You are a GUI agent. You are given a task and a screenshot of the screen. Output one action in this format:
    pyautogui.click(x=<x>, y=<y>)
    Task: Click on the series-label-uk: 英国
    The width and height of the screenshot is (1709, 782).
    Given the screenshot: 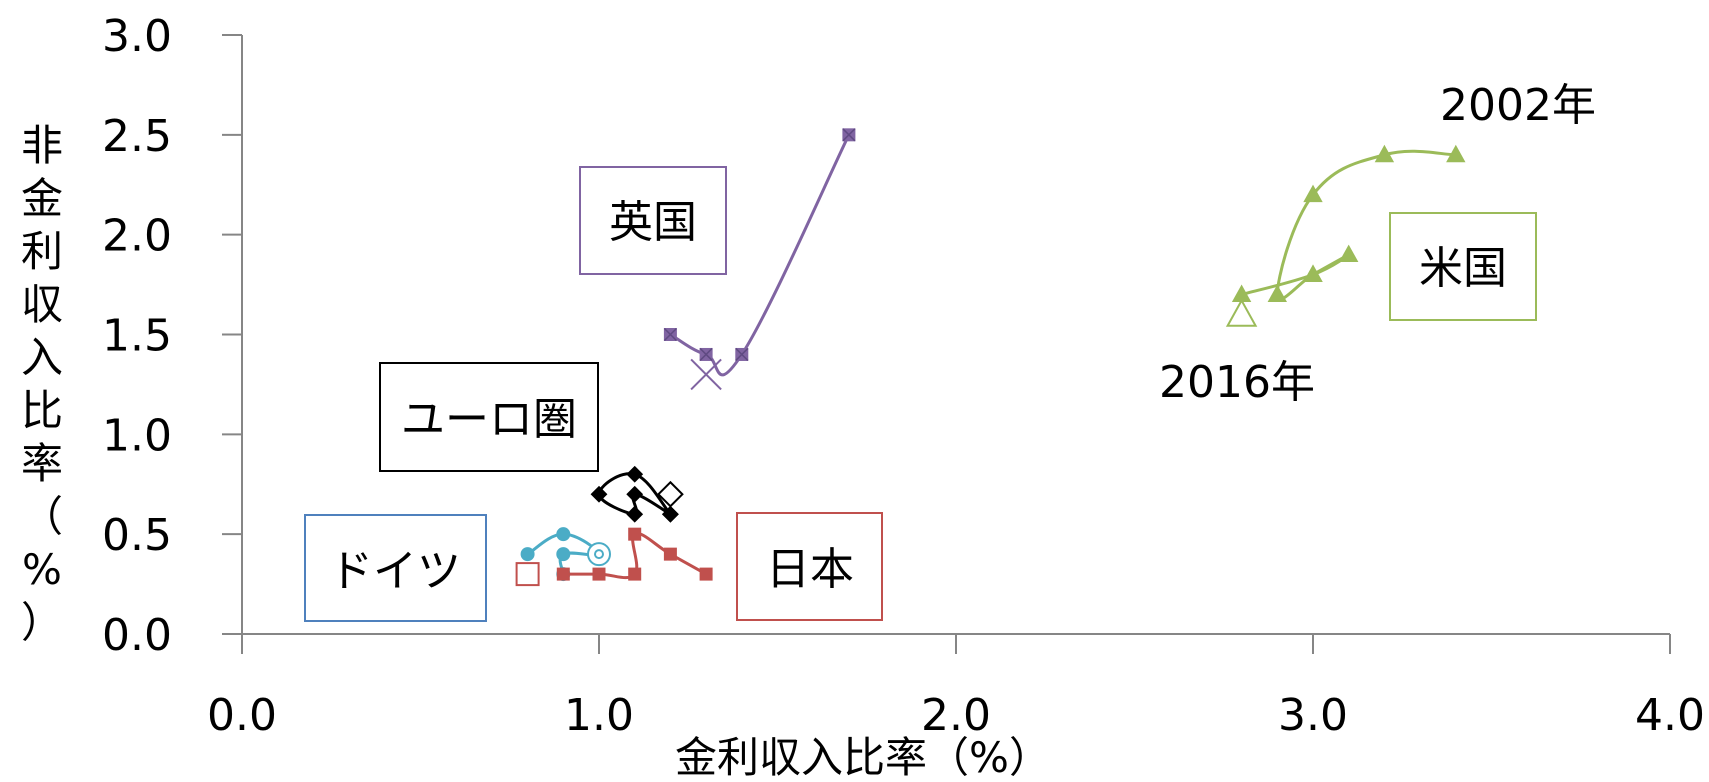 What is the action you would take?
    pyautogui.click(x=653, y=222)
    